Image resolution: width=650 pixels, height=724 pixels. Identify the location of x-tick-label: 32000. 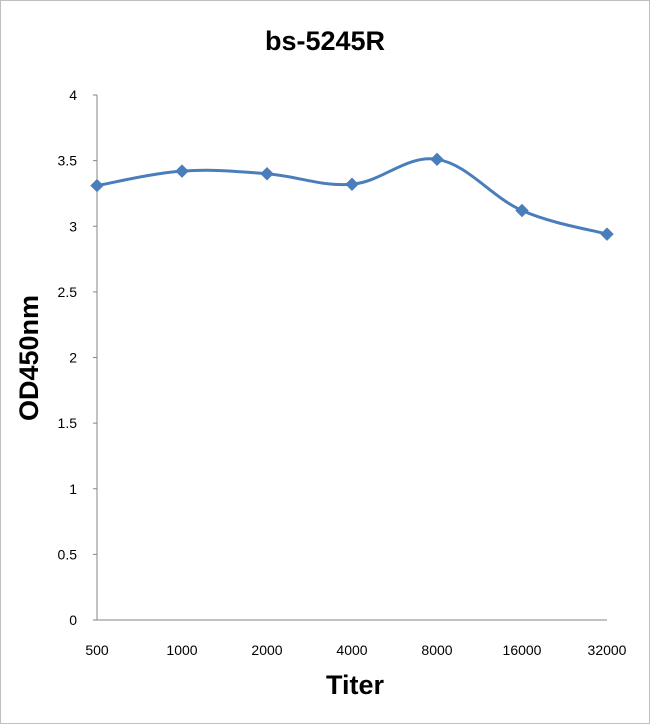
(607, 650).